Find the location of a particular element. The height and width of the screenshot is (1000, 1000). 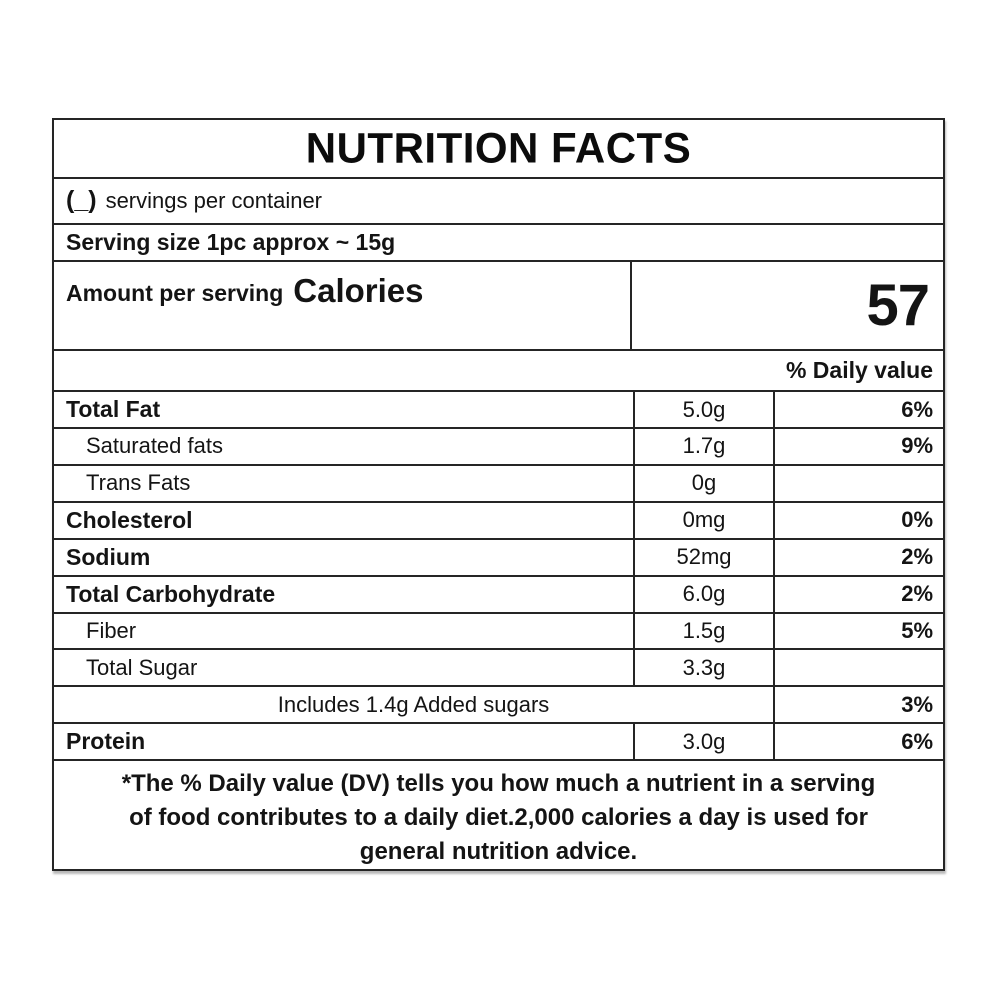

nutrient-row-sodium: Sodium 52mg 2% is located at coordinates (498, 558).